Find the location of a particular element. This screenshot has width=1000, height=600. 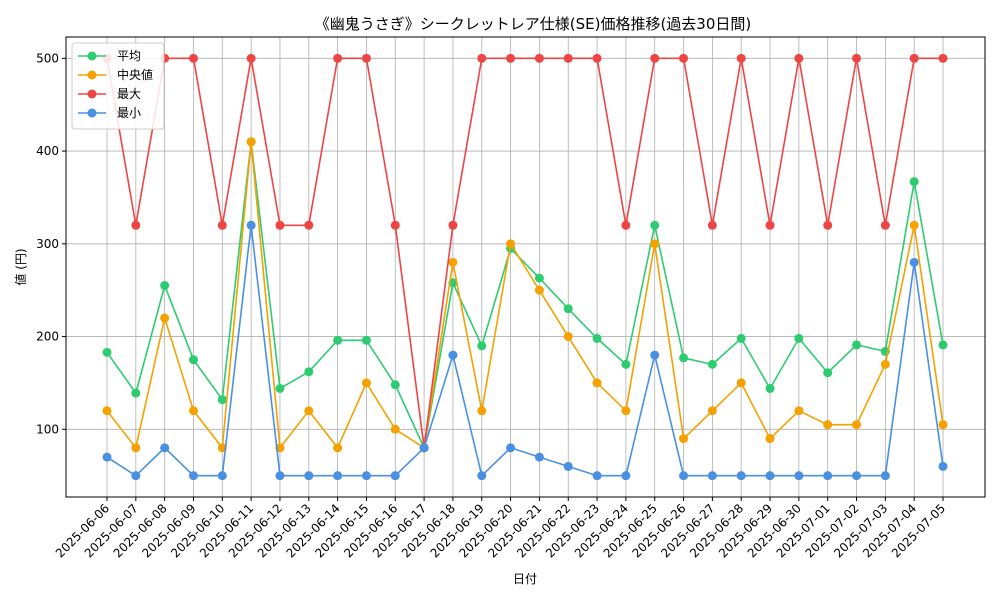

y-tick-label: 500 is located at coordinates (47, 58).